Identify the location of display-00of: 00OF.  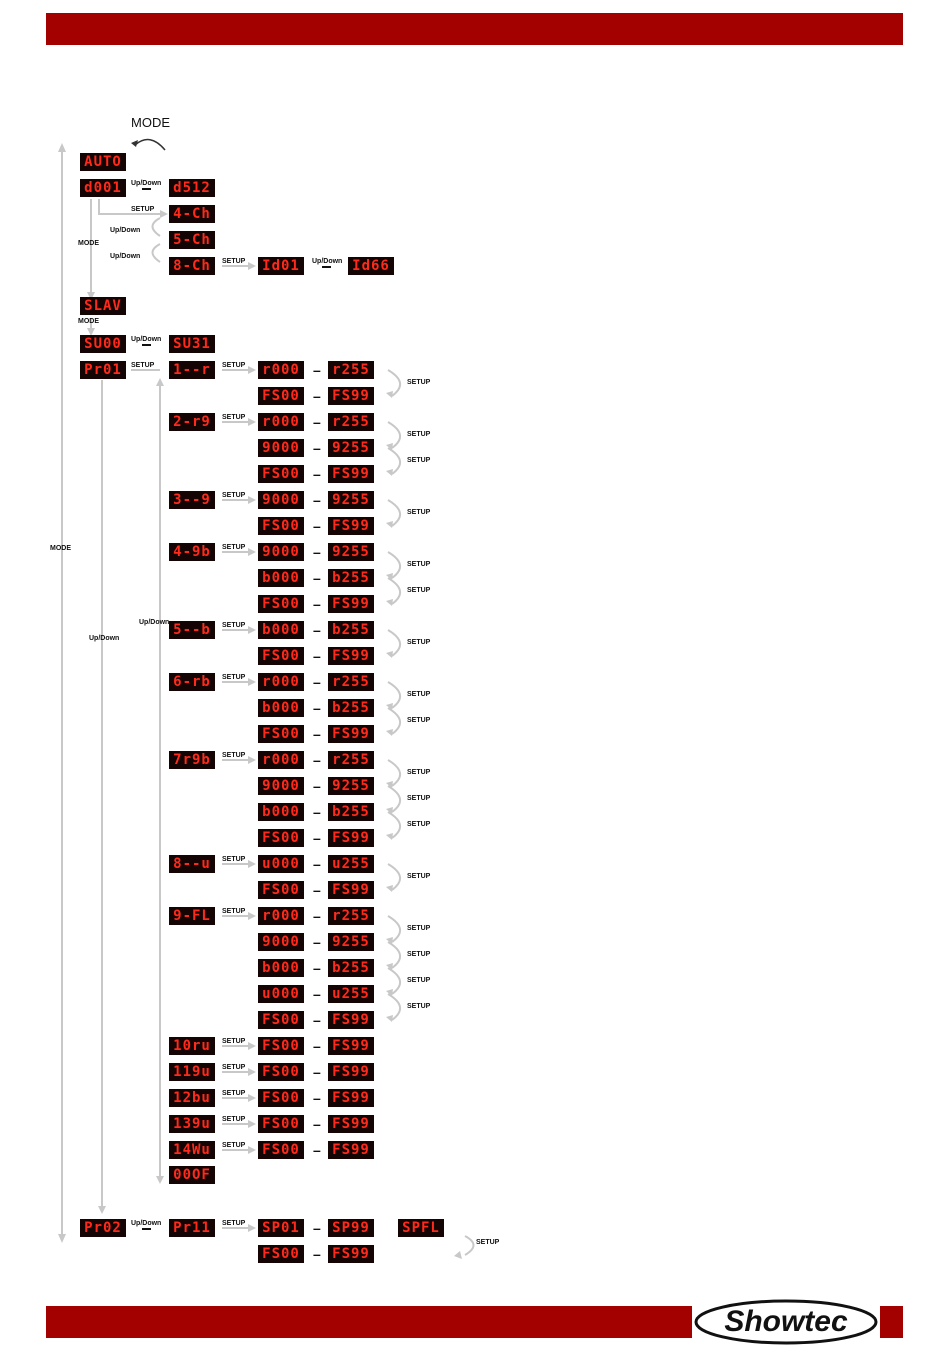
(192, 1175).